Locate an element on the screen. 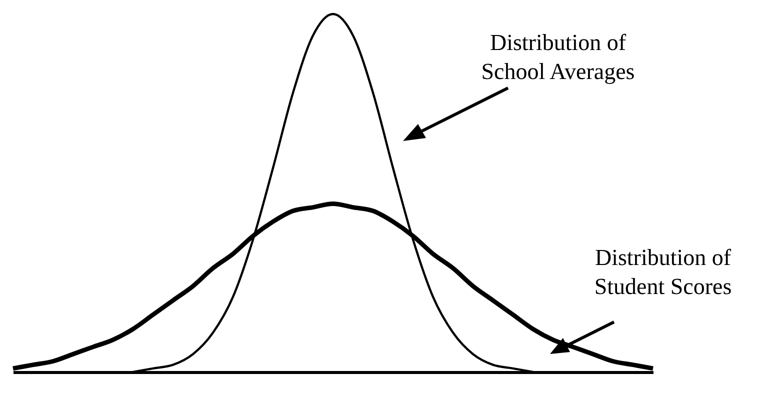 Image resolution: width=765 pixels, height=402 pixels. annotation: Distribution of School Averages is located at coordinates (558, 57).